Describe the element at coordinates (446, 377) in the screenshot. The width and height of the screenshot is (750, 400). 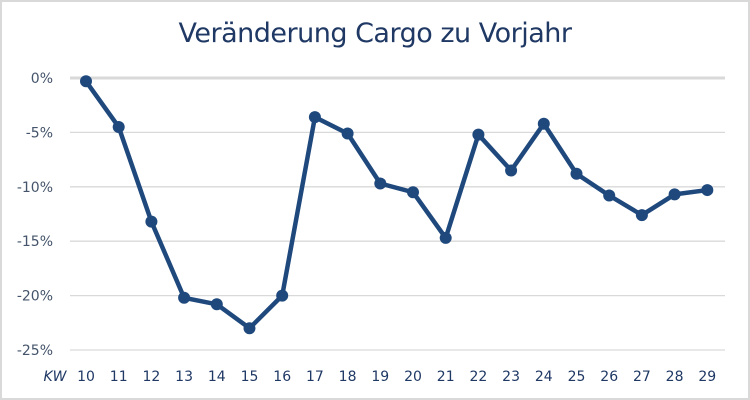
I see `x-tick-label: 21` at that location.